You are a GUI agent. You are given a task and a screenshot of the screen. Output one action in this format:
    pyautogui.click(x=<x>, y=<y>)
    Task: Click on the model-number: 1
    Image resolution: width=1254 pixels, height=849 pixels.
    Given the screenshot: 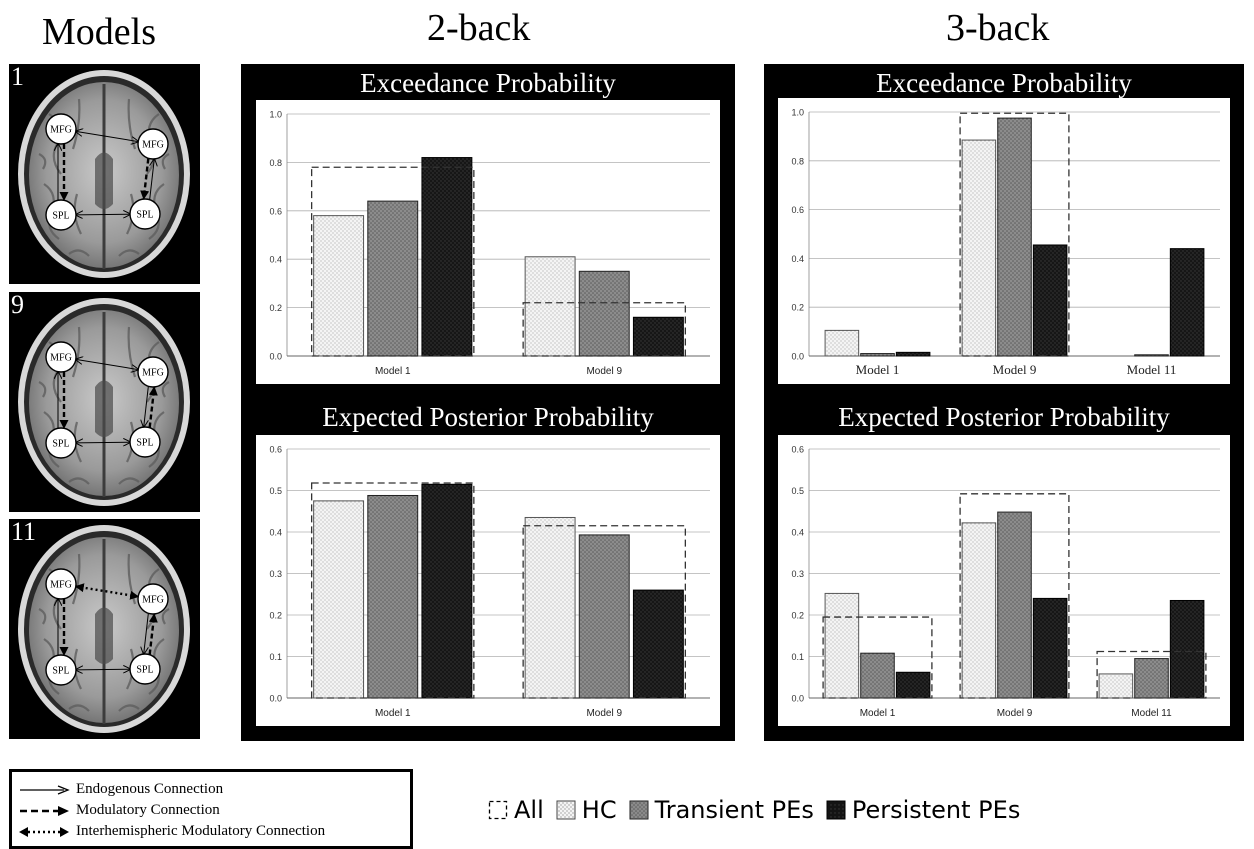 What is the action you would take?
    pyautogui.click(x=17, y=76)
    